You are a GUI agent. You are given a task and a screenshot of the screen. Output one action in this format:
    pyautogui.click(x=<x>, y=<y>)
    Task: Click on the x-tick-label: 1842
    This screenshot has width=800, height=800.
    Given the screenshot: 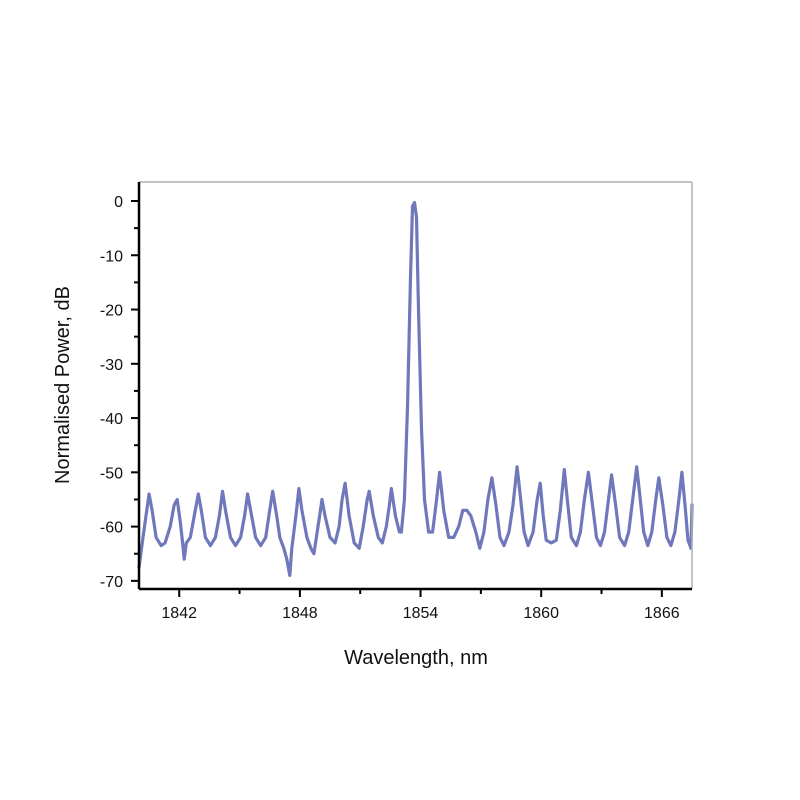 What is the action you would take?
    pyautogui.click(x=179, y=613)
    